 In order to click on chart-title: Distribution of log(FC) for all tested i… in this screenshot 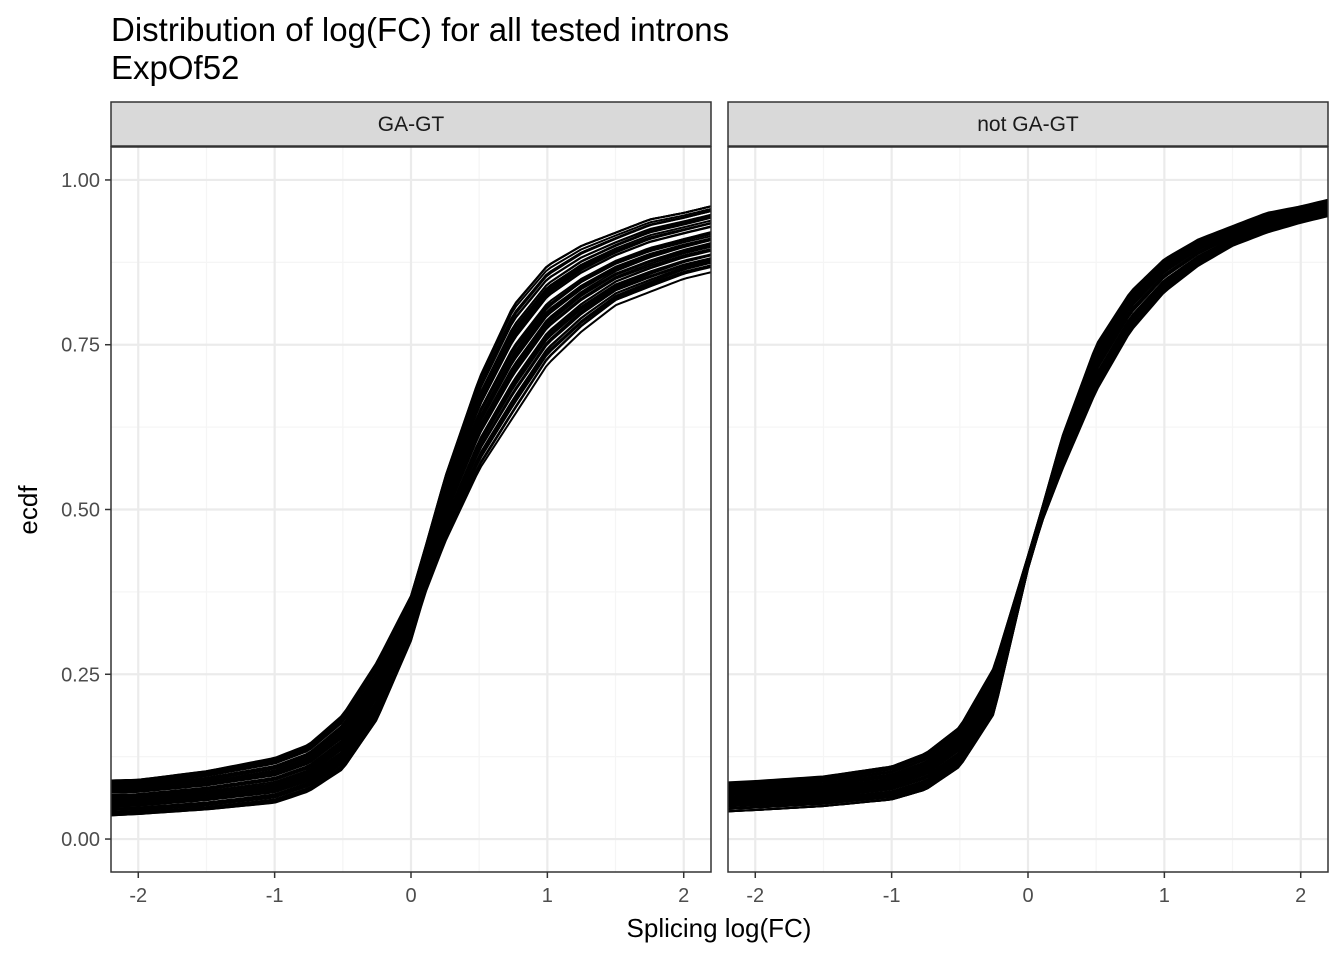, I will do `click(420, 29)`.